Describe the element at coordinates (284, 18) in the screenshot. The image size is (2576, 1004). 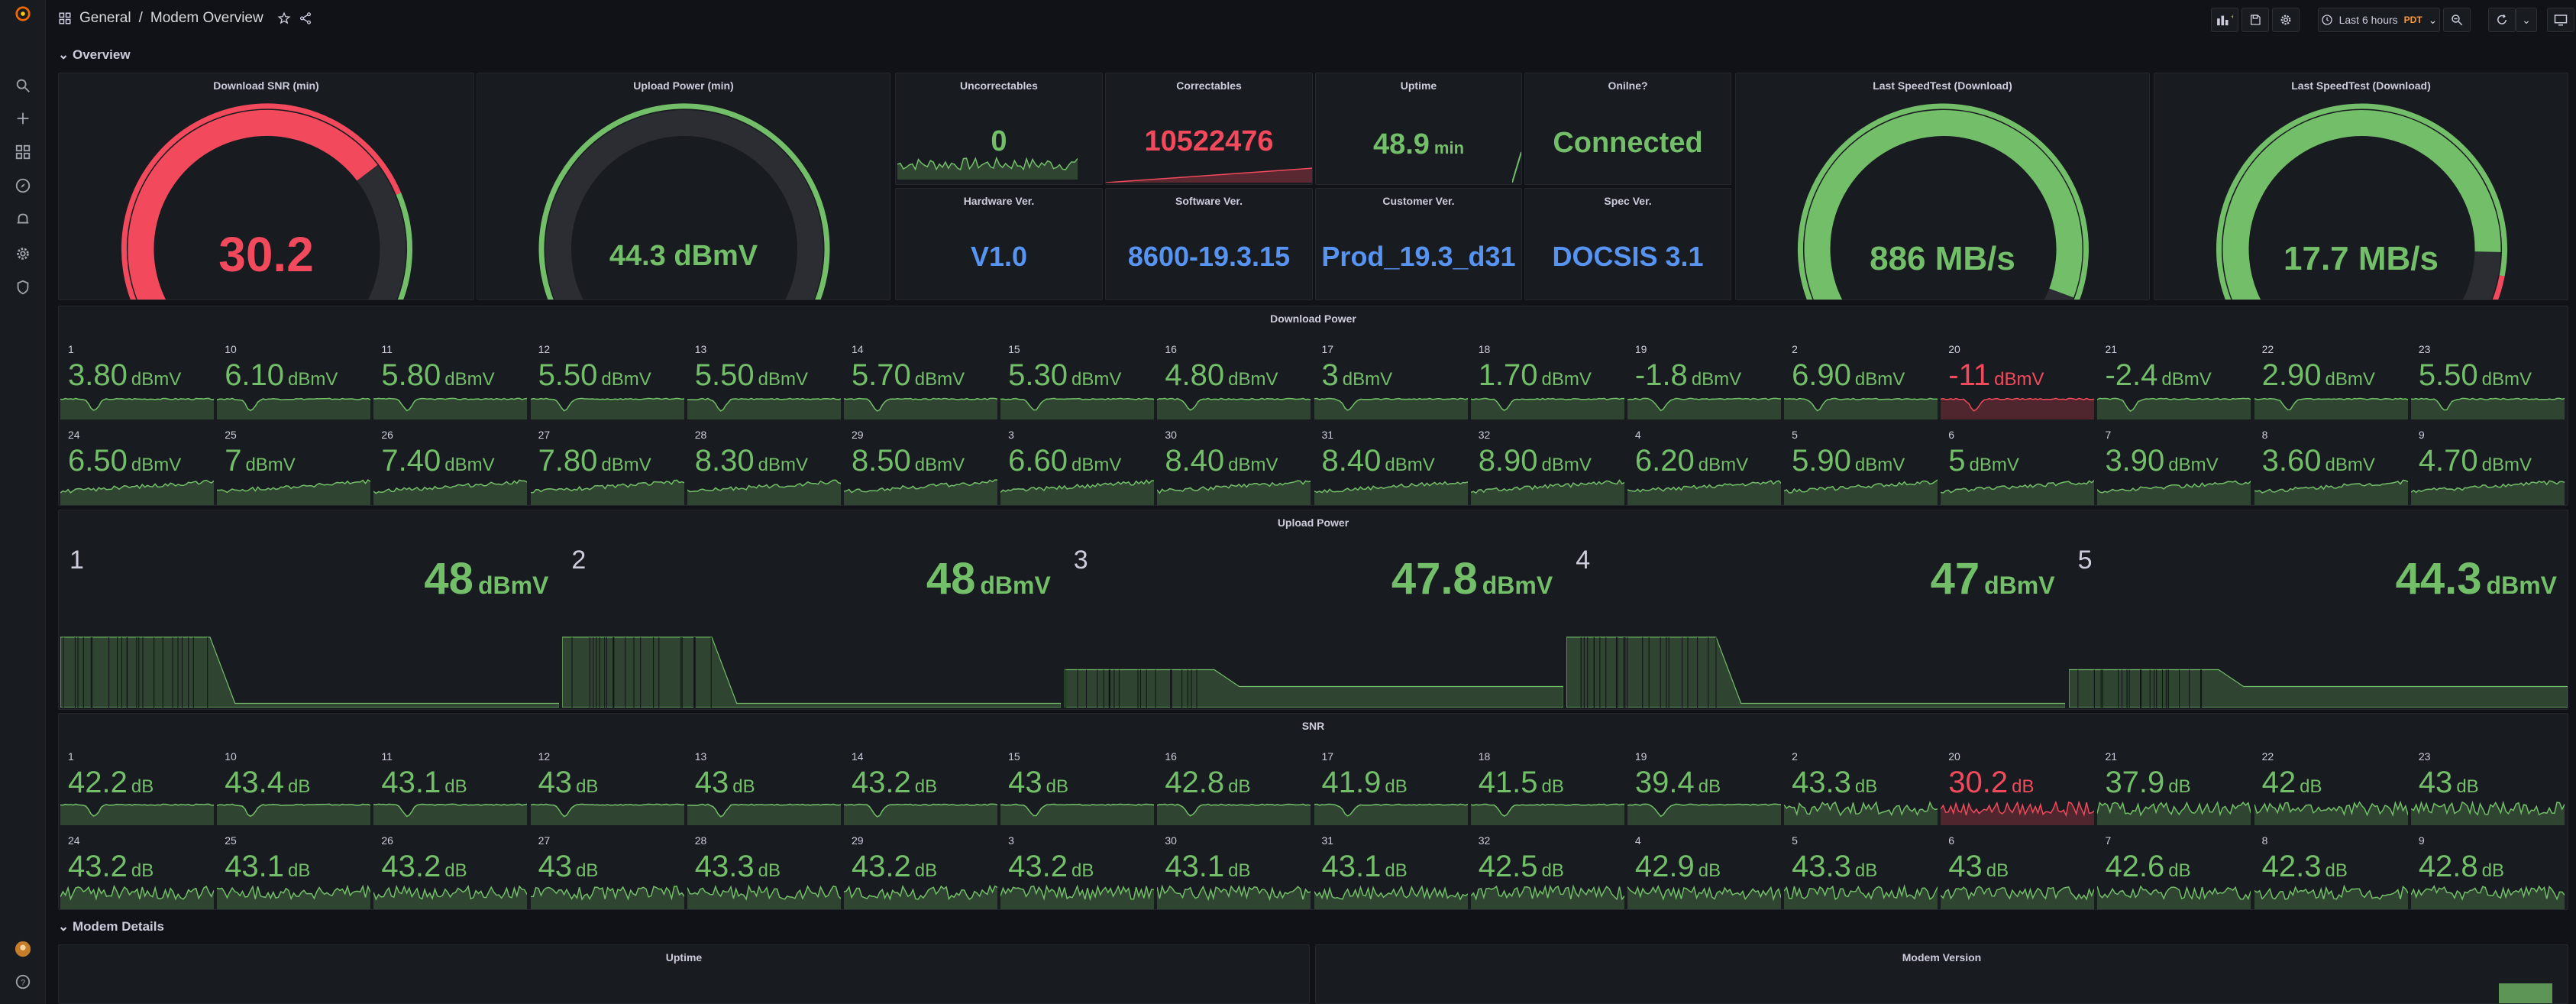
I see `star-icon` at that location.